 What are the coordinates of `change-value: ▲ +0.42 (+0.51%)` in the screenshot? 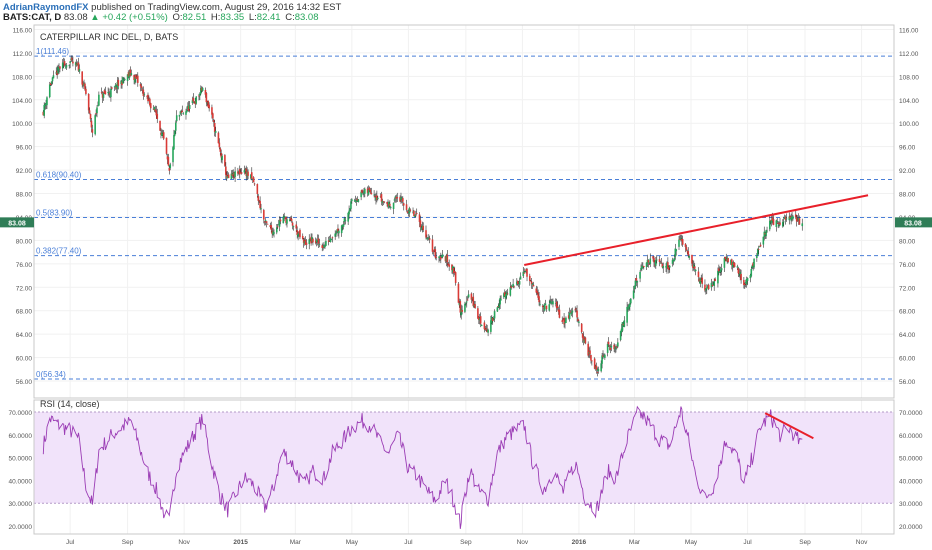 It's located at (129, 17).